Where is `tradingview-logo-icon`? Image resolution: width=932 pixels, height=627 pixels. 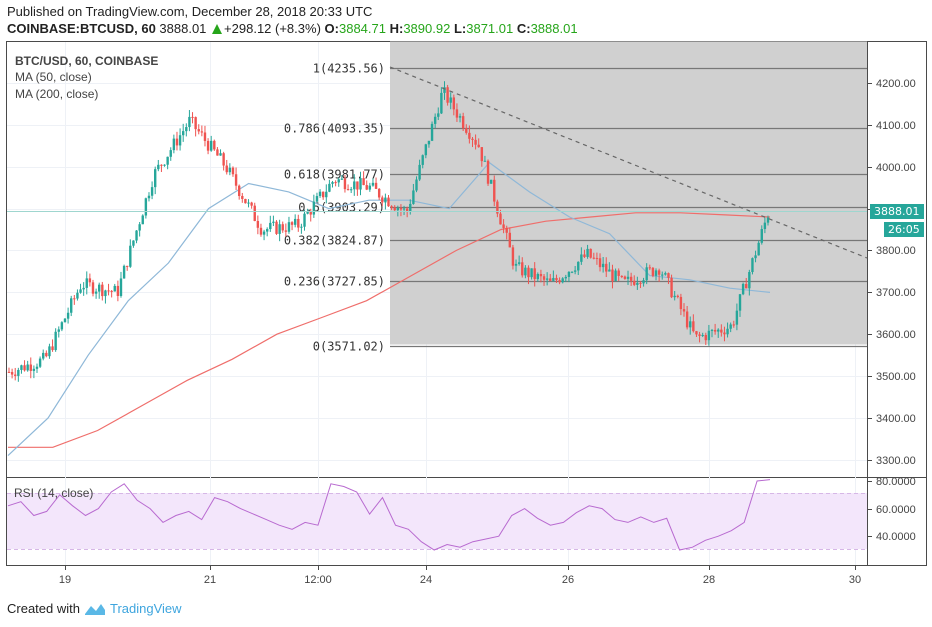
tradingview-logo-icon is located at coordinates (94, 609).